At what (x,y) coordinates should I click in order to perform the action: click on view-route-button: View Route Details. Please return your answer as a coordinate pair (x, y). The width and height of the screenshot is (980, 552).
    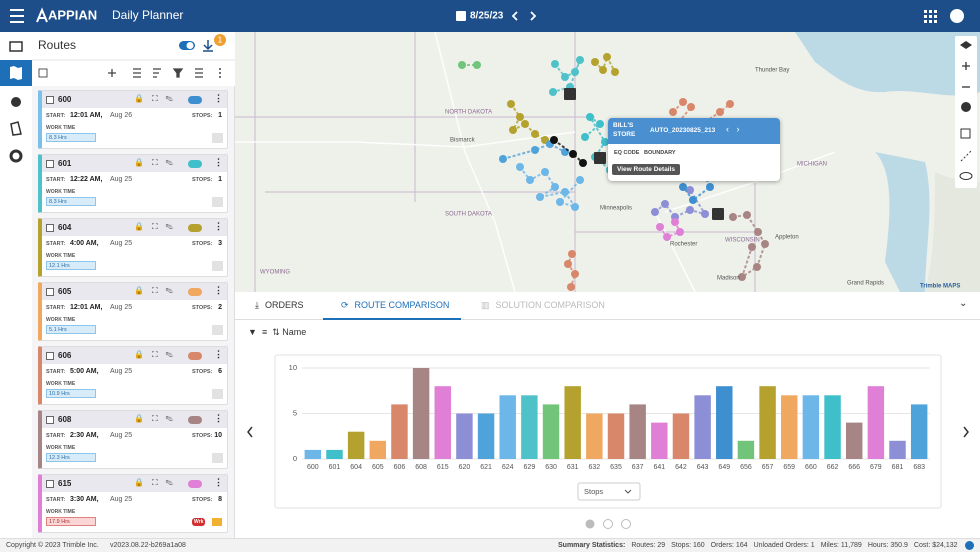
    Looking at the image, I should click on (646, 169).